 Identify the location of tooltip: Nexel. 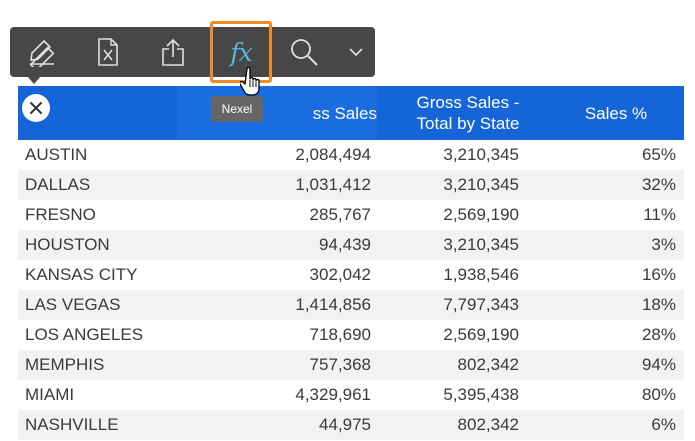
(237, 109).